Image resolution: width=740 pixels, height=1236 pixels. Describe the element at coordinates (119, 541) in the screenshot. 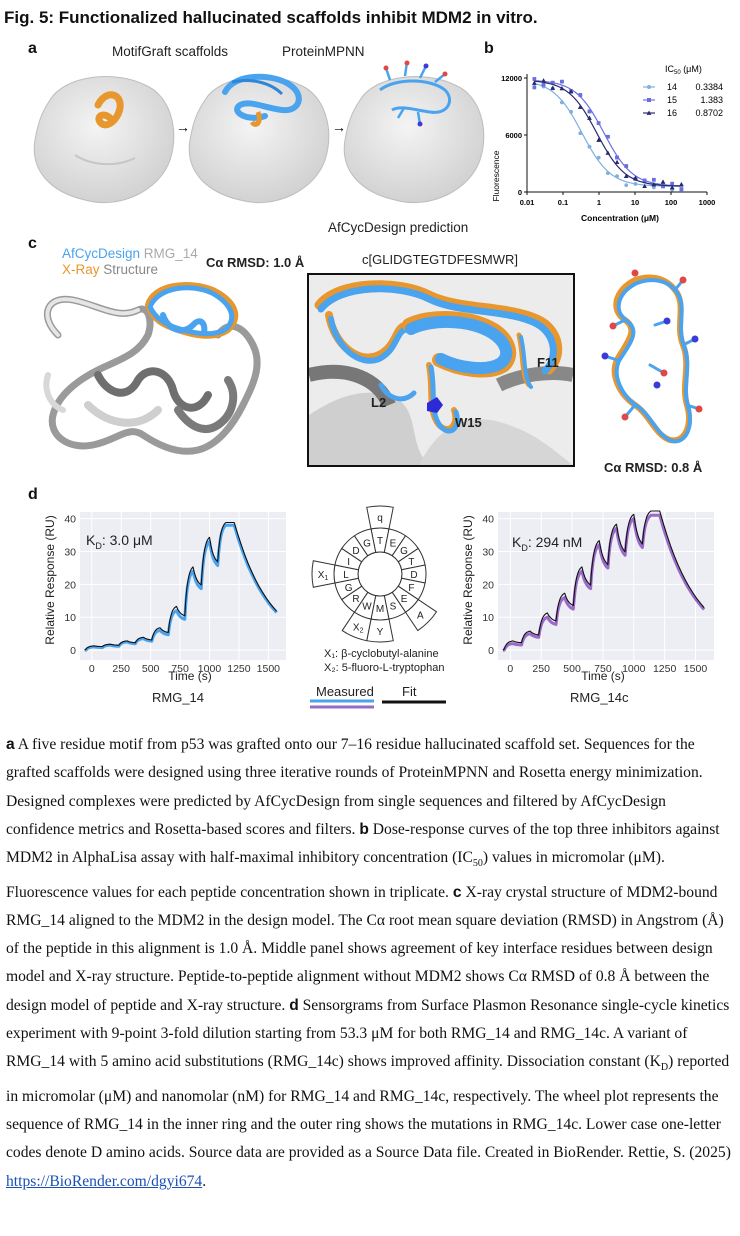

I see `kd-rmg14: KD: 3.0 μM` at that location.